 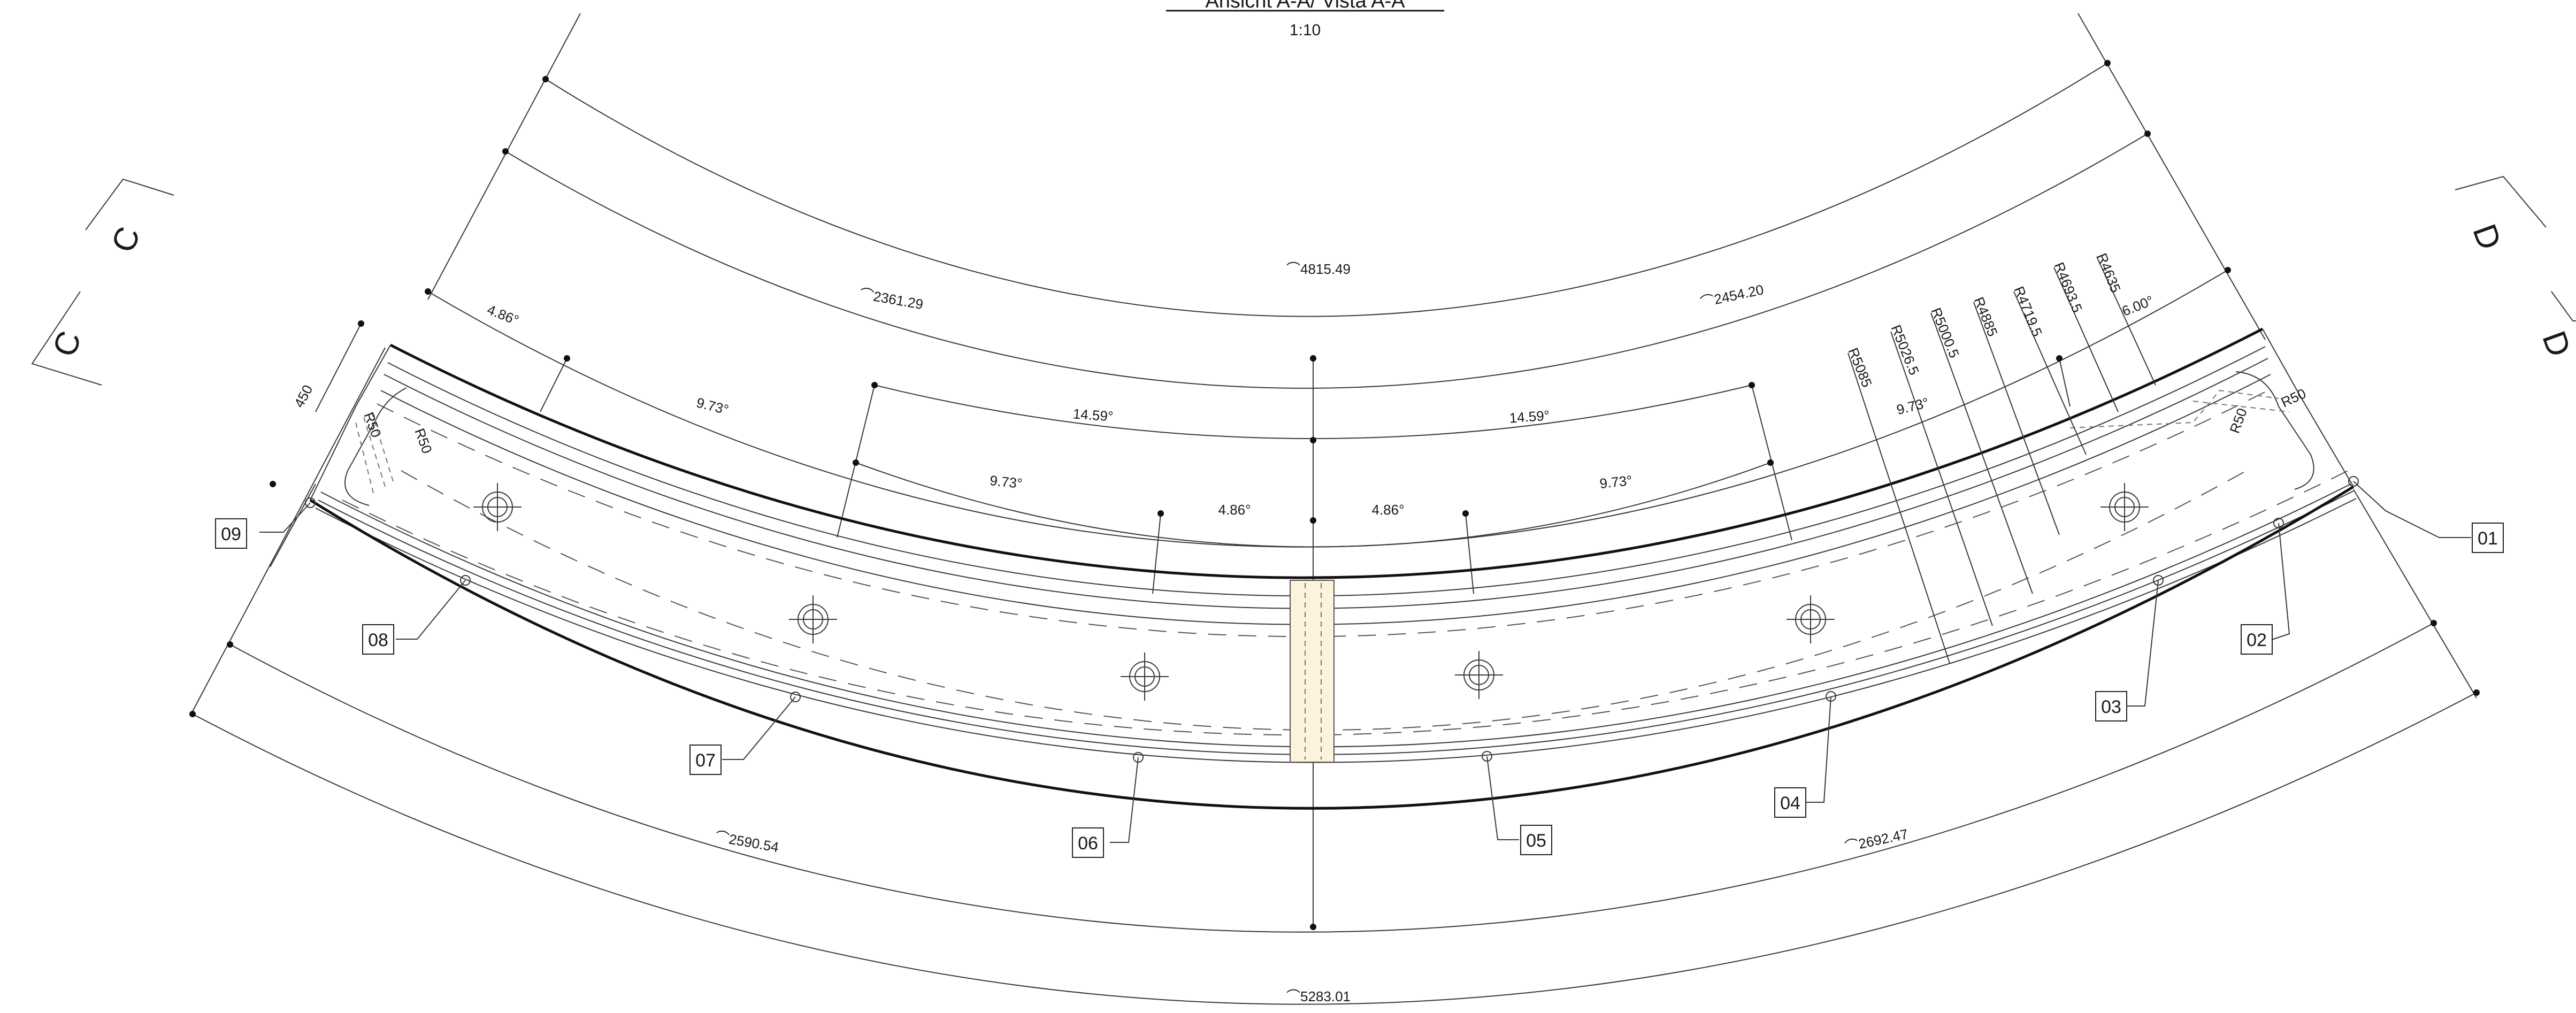 What do you see at coordinates (2109, 273) in the screenshot?
I see `radius-label: R4635` at bounding box center [2109, 273].